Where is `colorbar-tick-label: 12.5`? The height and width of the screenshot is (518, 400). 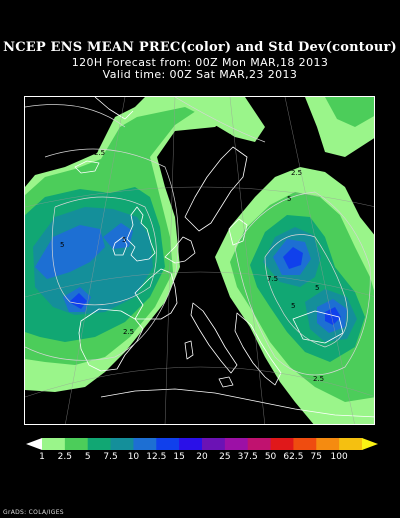 colorbar-tick-label: 12.5 is located at coordinates (156, 457).